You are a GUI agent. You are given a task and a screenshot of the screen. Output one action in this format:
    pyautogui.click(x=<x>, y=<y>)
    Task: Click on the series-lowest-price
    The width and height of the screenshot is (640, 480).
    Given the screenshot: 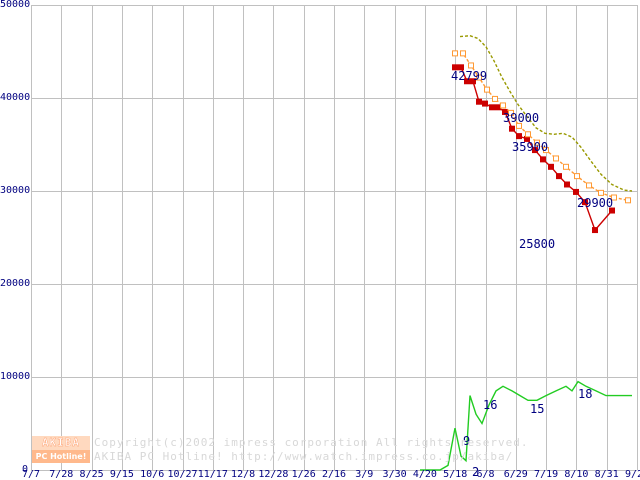 What is the action you would take?
    pyautogui.click(x=533, y=149)
    